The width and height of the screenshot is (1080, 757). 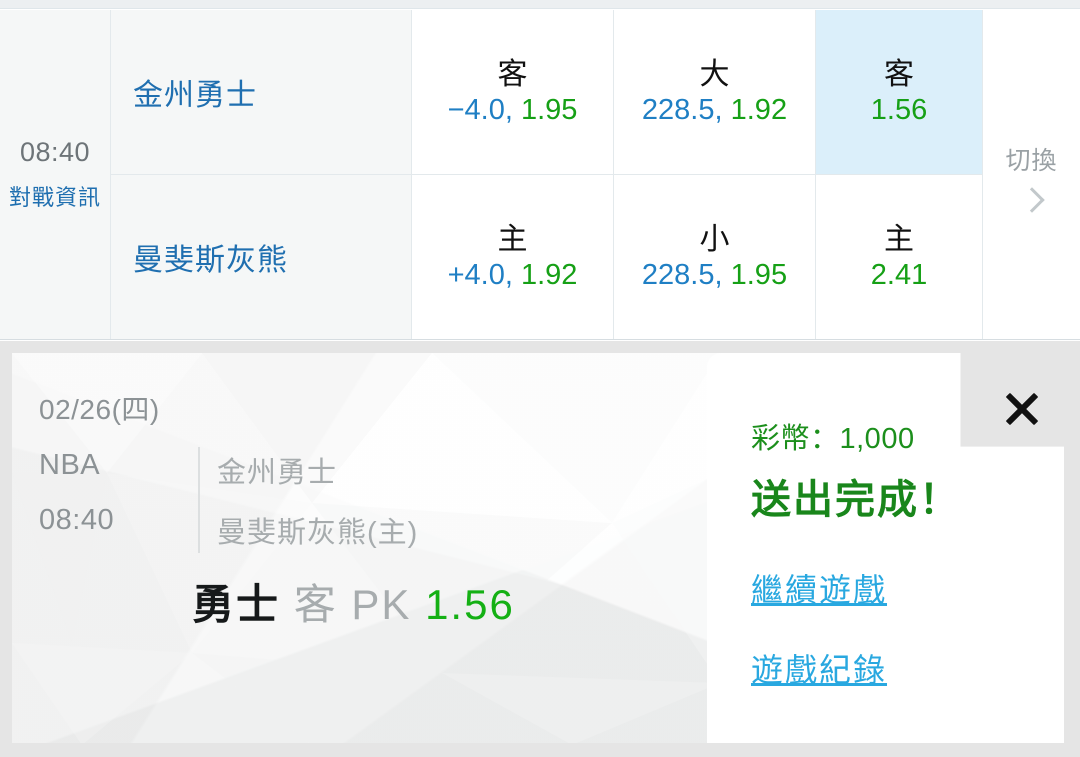 I want to click on odds-value: 228.5, 1.95, so click(x=714, y=274).